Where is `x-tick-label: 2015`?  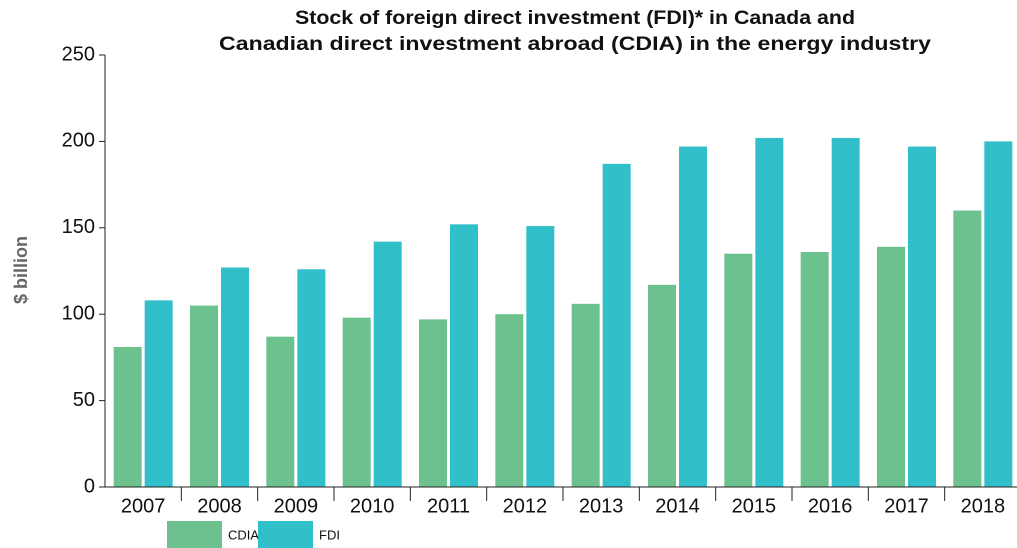 x-tick-label: 2015 is located at coordinates (754, 506).